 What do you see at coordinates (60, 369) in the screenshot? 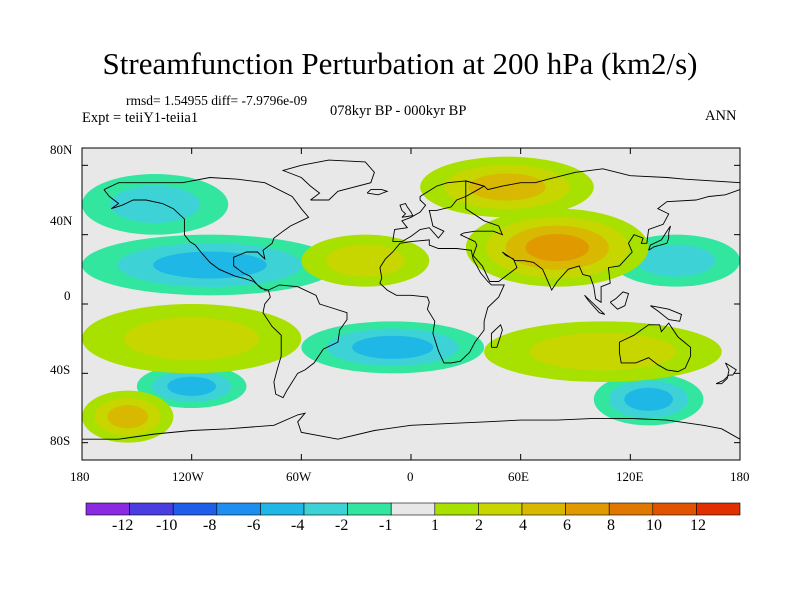
I see `lat-label-40s: 40S` at bounding box center [60, 369].